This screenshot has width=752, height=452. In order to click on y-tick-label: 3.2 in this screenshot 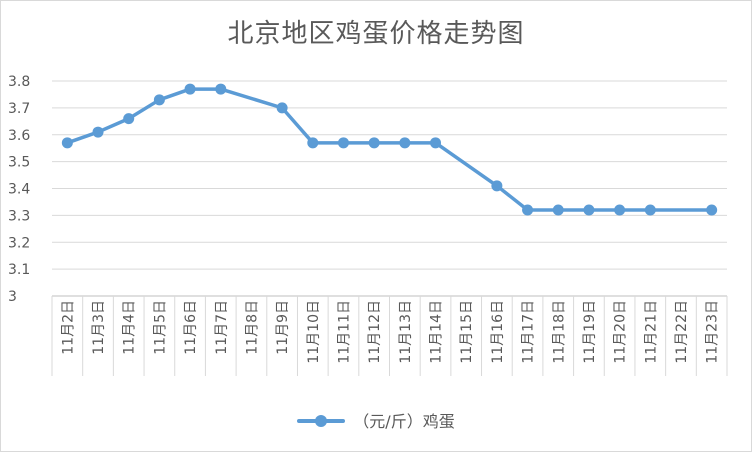, I will do `click(19, 243)`.